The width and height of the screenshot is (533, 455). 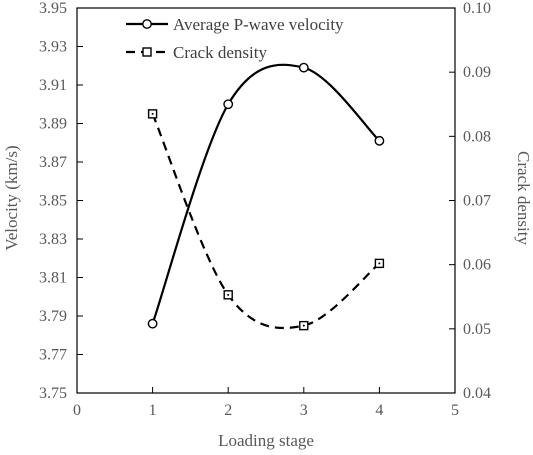 What do you see at coordinates (53, 278) in the screenshot?
I see `y-tick-label: 3.81` at bounding box center [53, 278].